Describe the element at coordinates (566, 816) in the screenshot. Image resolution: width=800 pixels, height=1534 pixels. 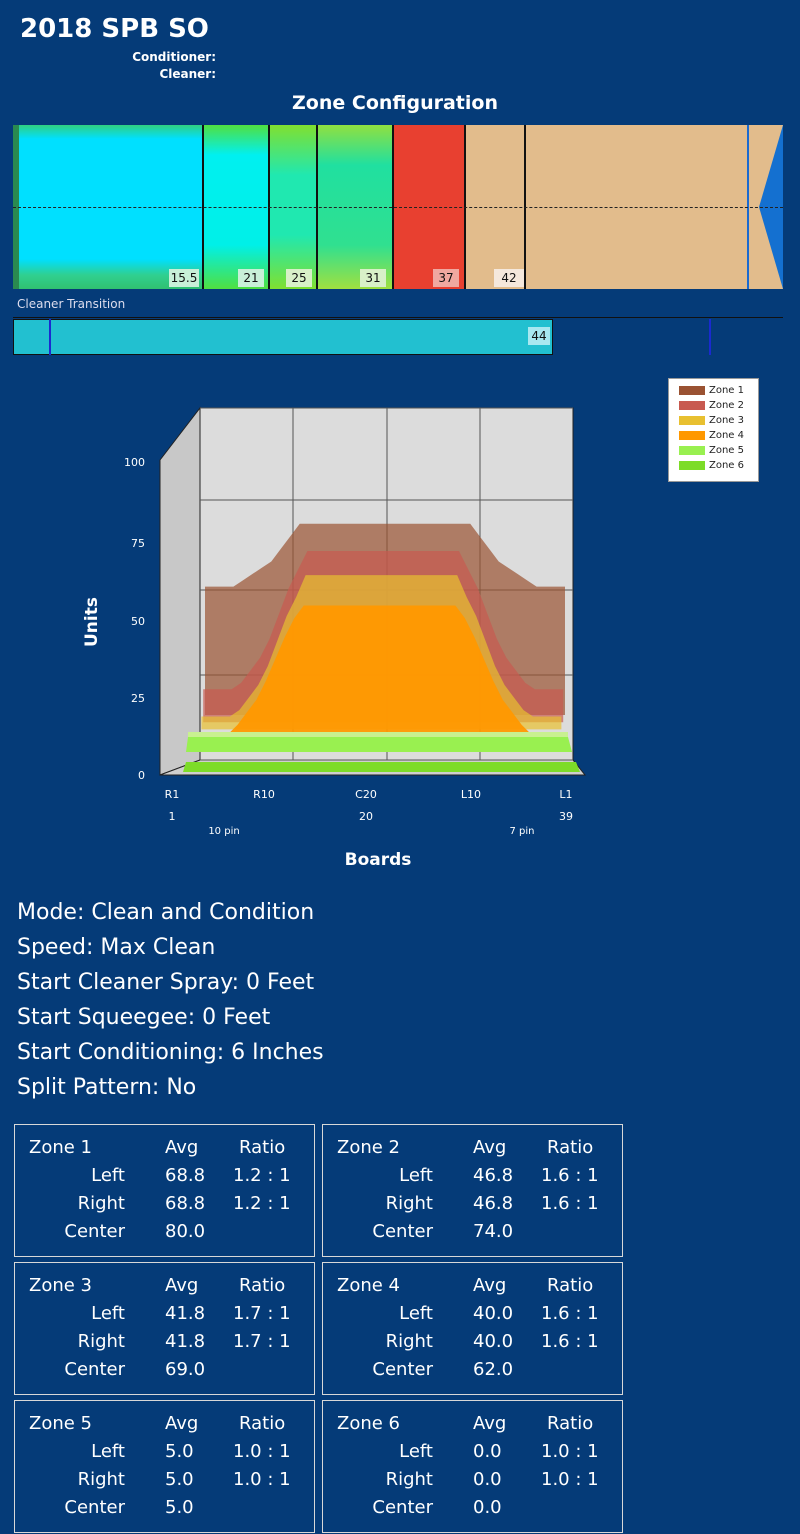
I see `x-board-number: 39` at that location.